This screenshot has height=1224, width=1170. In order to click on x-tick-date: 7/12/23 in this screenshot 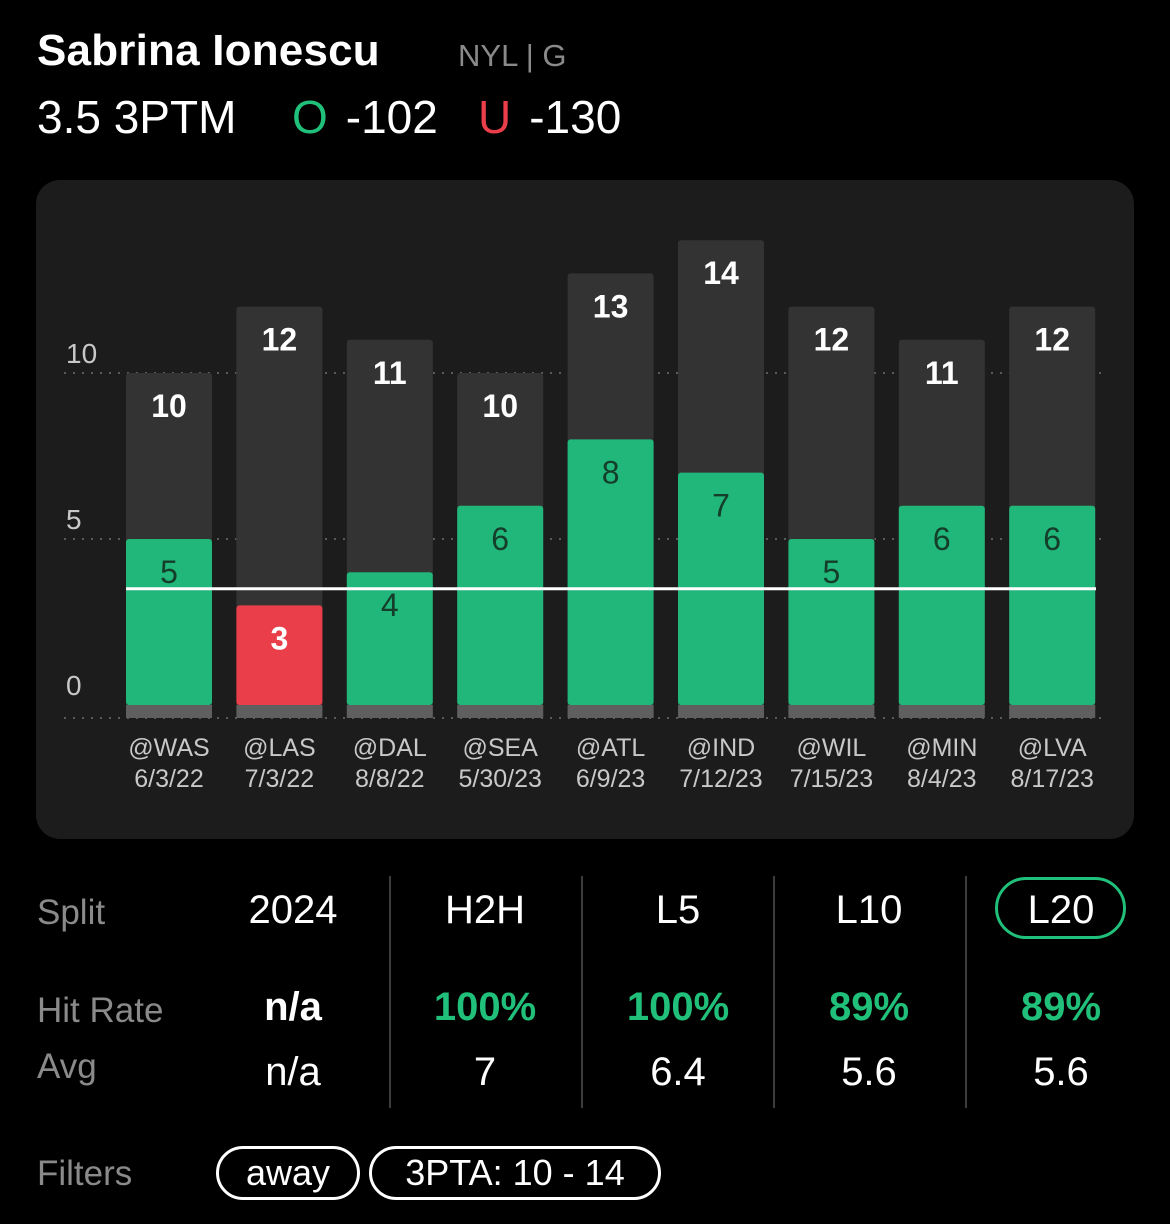, I will do `click(720, 779)`.